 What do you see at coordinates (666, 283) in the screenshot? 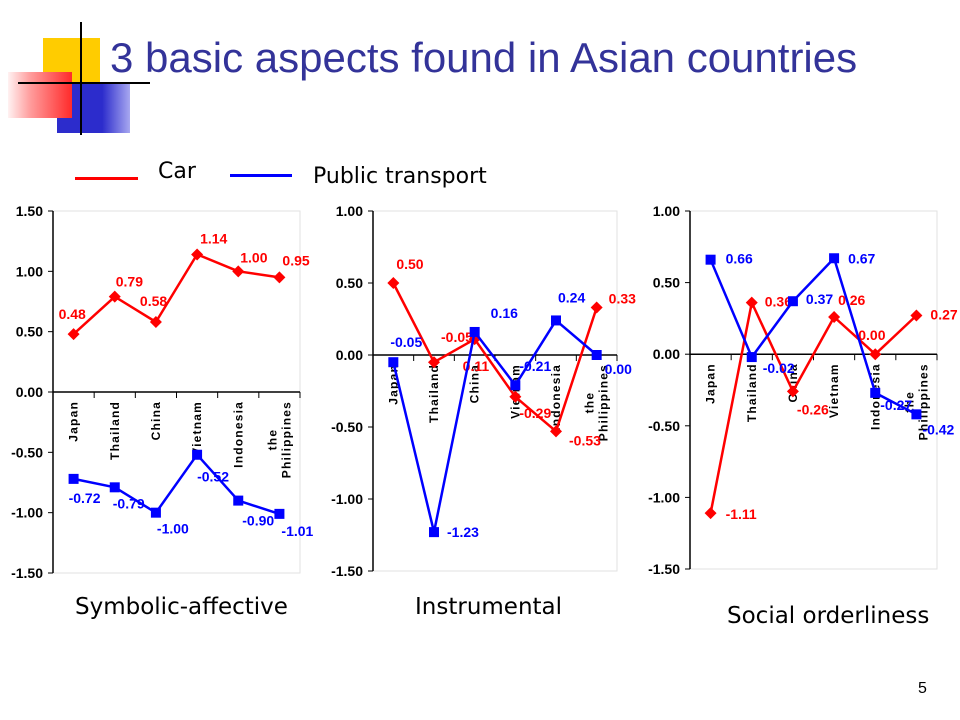
I see `y-tick-label: 0.50` at bounding box center [666, 283].